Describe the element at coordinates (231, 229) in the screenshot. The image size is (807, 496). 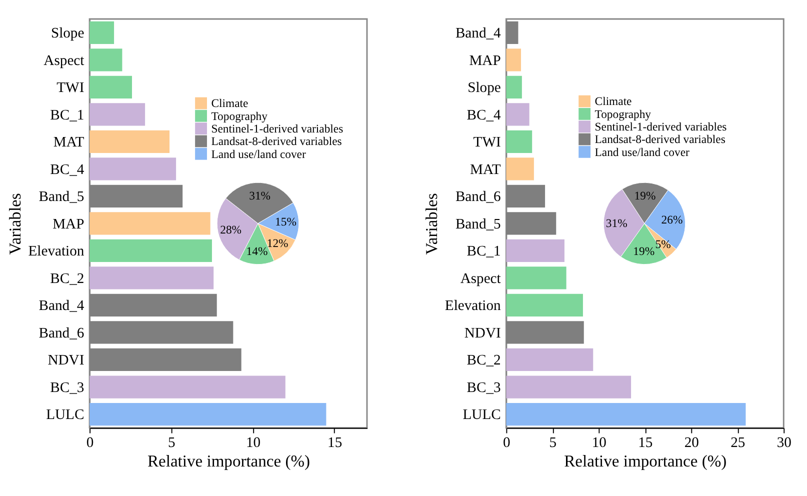
I see `data-label: 28%` at that location.